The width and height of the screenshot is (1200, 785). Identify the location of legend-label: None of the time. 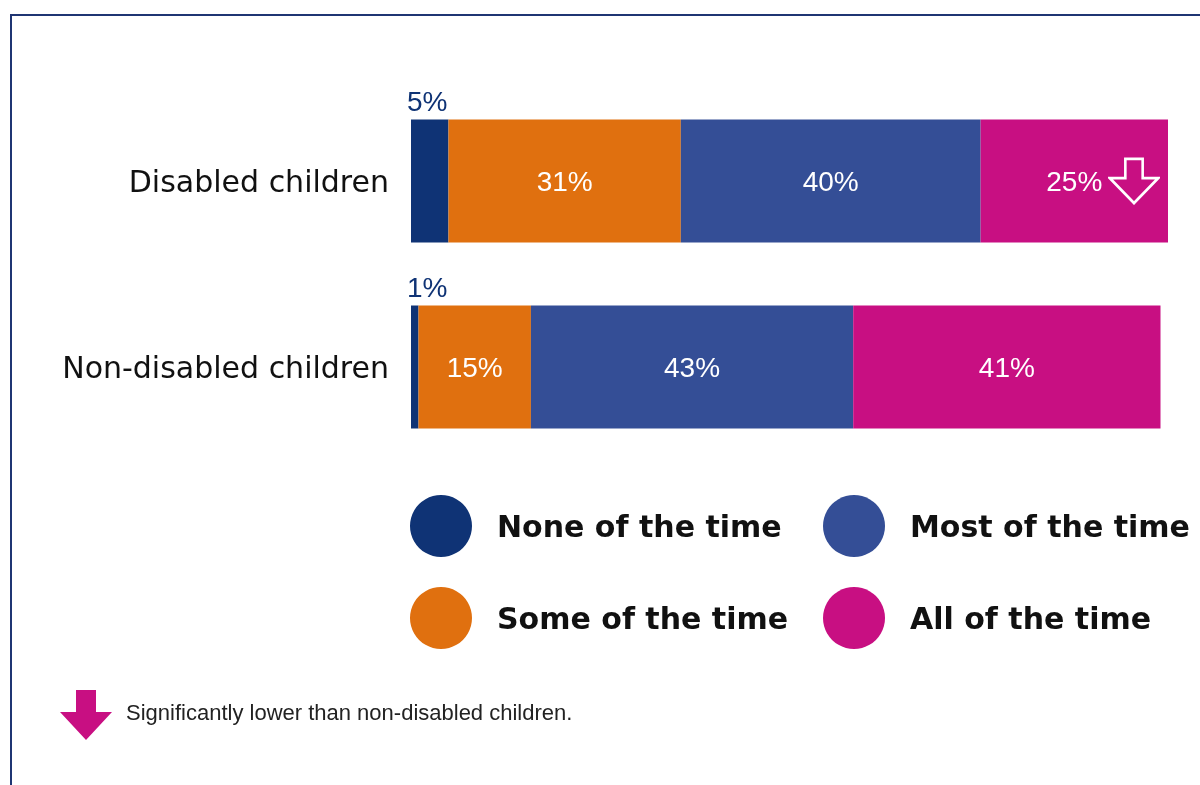
(639, 526).